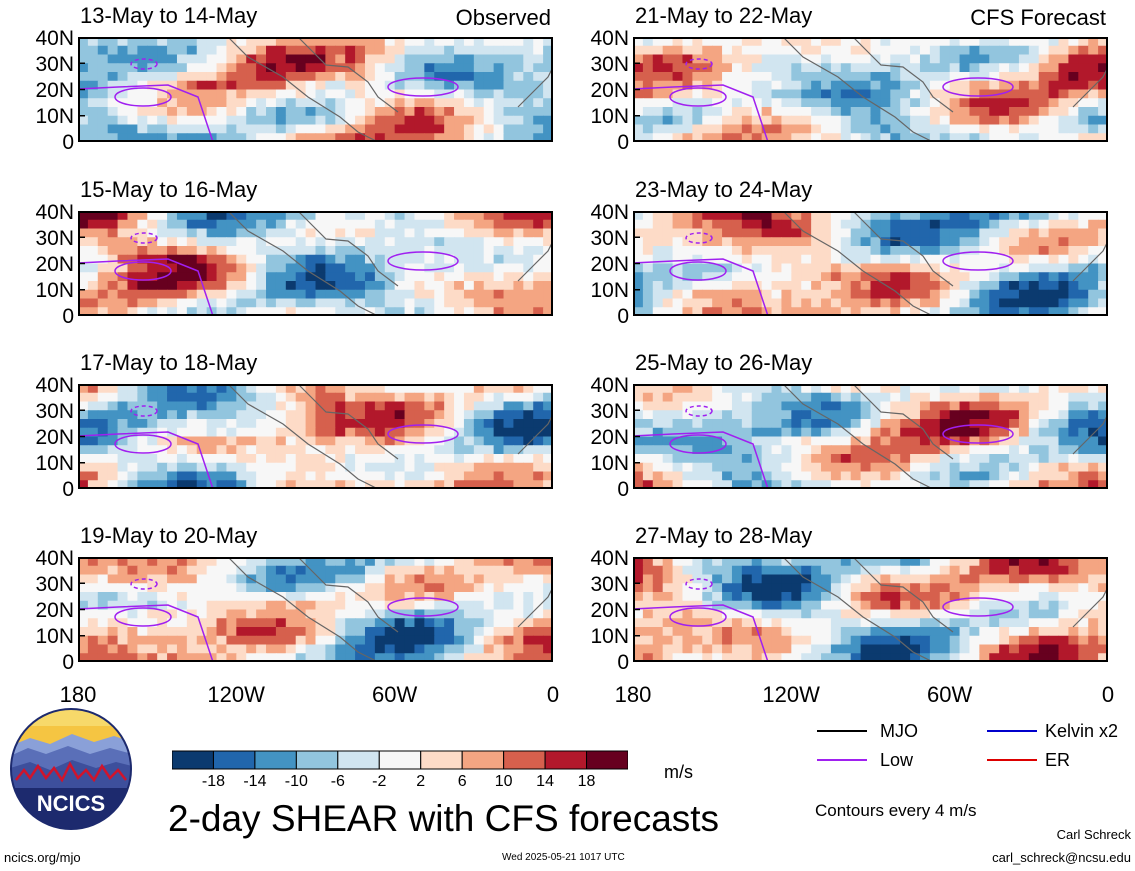  Describe the element at coordinates (609, 90) in the screenshot. I see `right-panel-1-ytick-2: 20N` at that location.